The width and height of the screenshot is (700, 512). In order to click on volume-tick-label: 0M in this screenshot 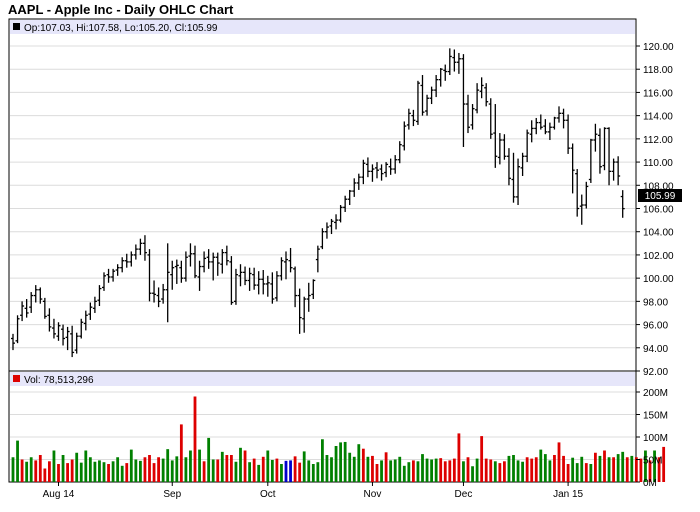, I will do `click(650, 483)`.